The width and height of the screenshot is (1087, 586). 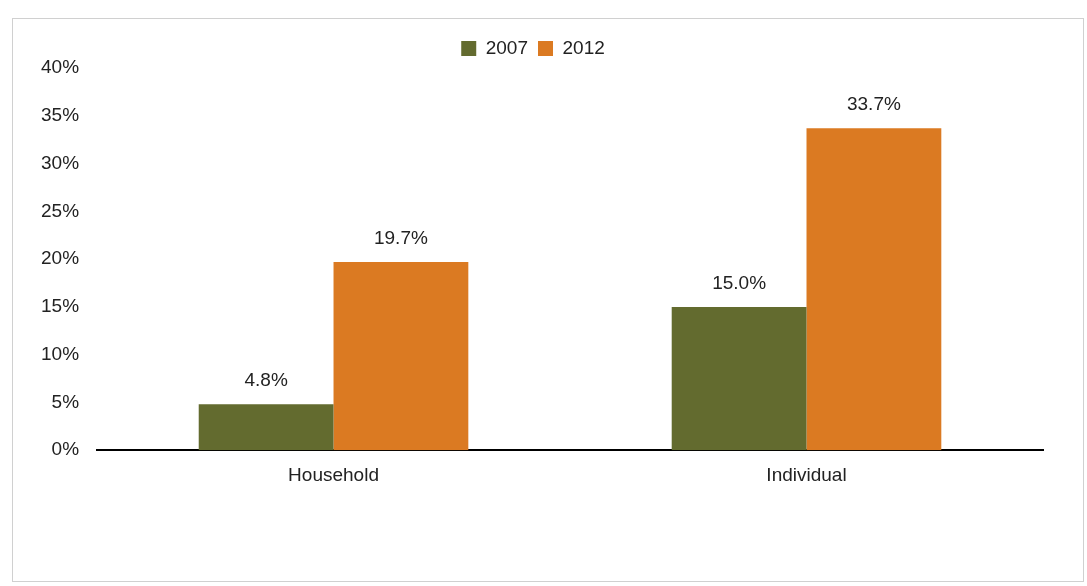 I want to click on y-tick-label: 40%, so click(x=60, y=67).